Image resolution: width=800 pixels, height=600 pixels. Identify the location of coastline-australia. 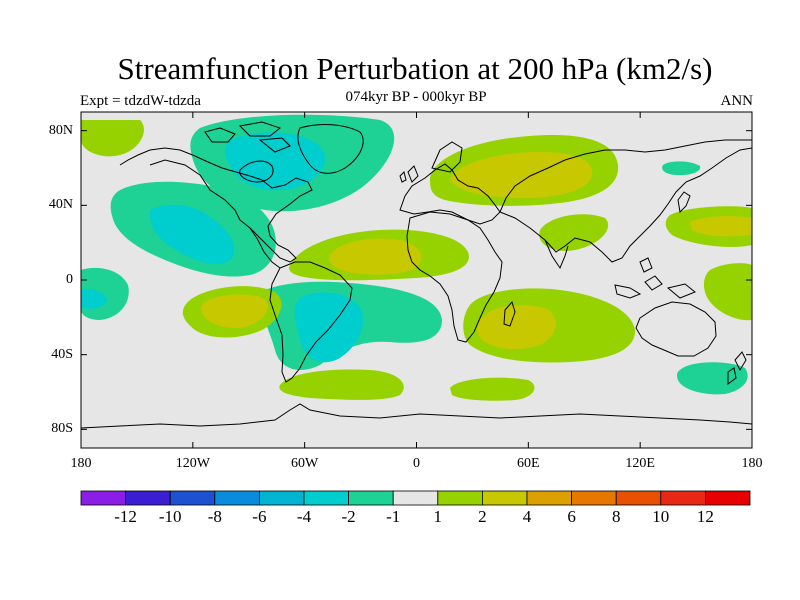
(676, 329).